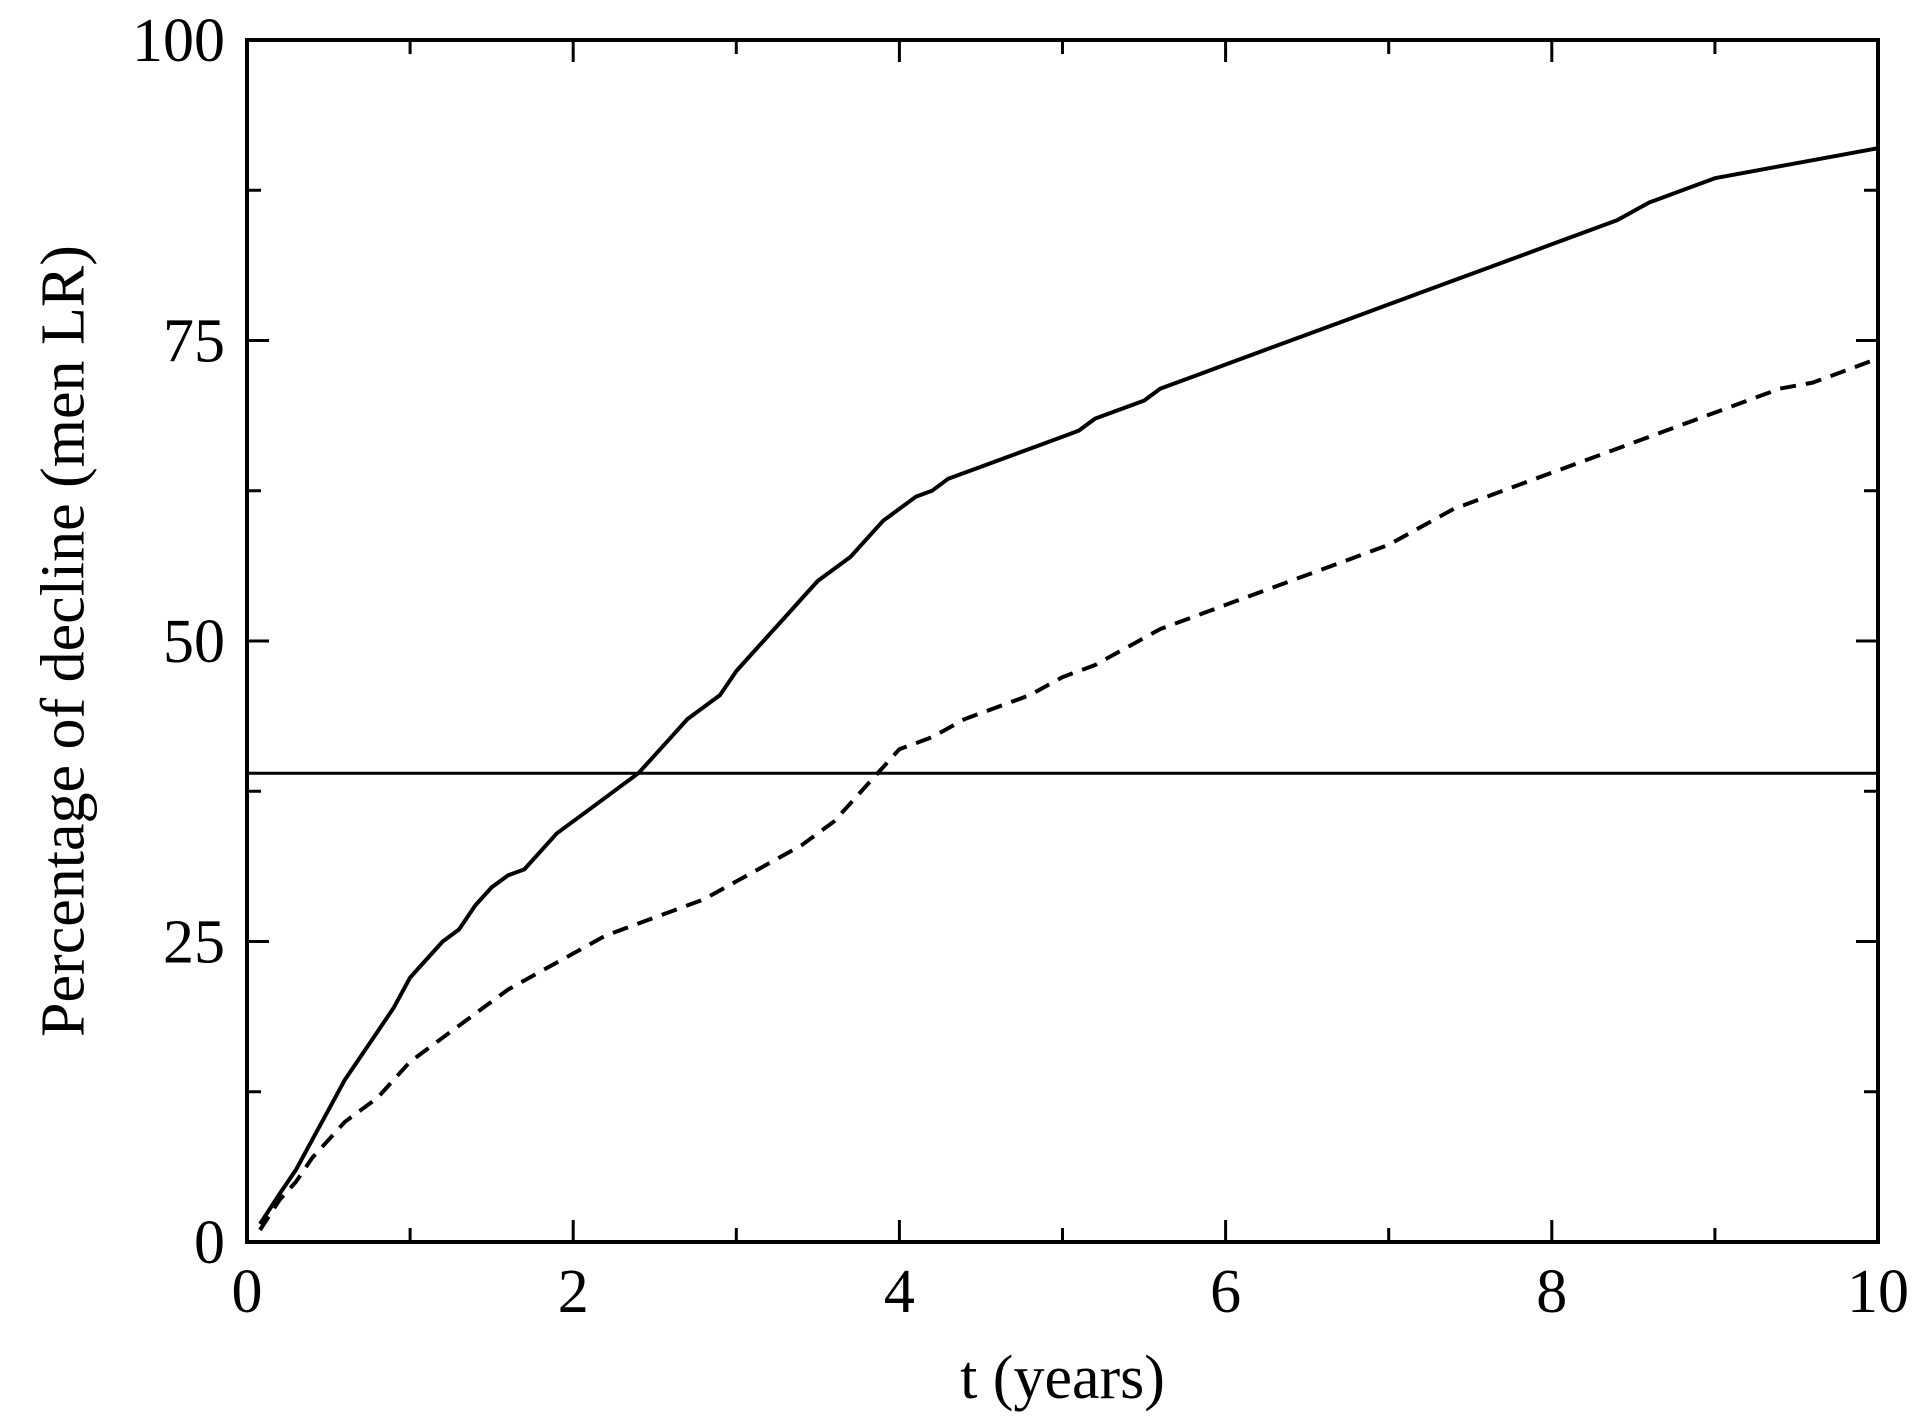 Image resolution: width=1917 pixels, height=1419 pixels. What do you see at coordinates (899, 1292) in the screenshot?
I see `x-tick-label: 4` at bounding box center [899, 1292].